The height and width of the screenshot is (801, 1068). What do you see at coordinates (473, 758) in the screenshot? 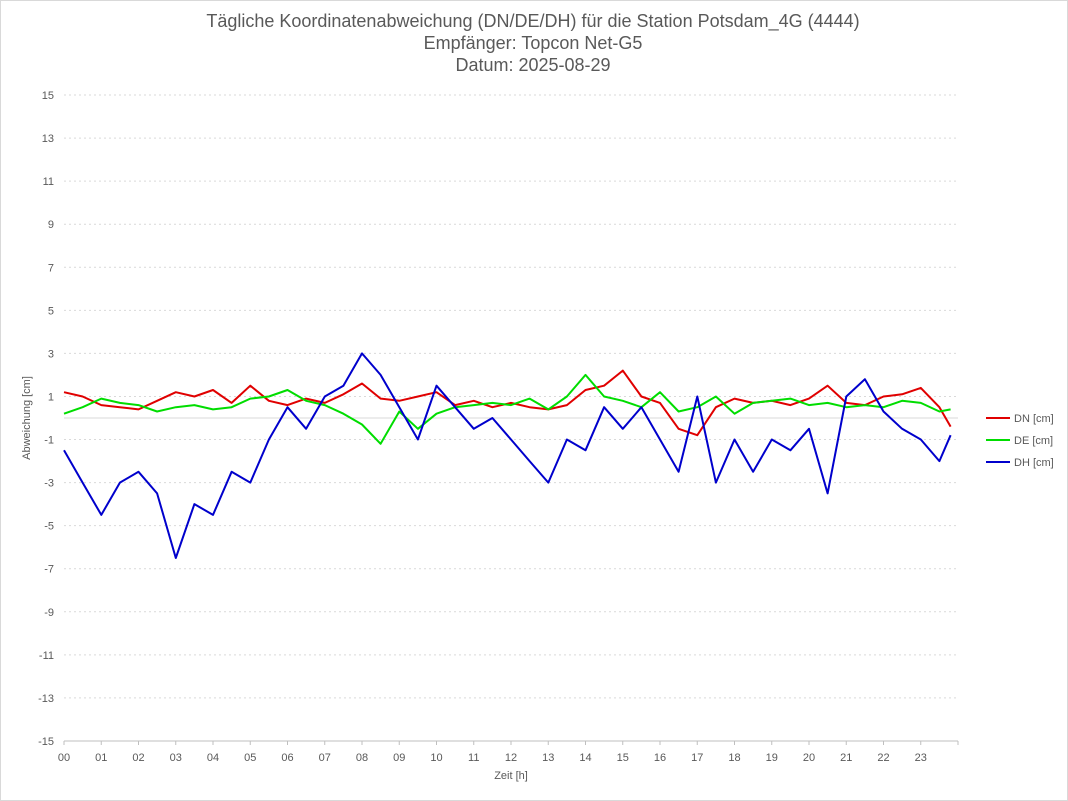
I see `x-tick-label: 11` at bounding box center [473, 758].